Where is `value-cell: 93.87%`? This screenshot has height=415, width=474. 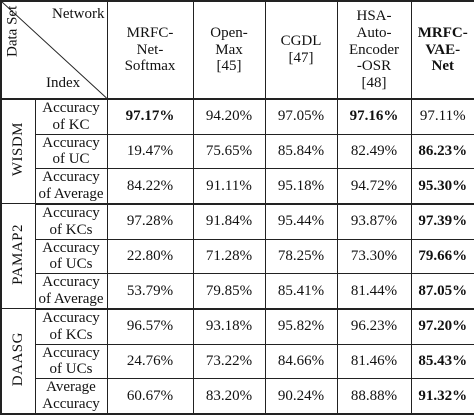 value-cell: 93.87% is located at coordinates (374, 221).